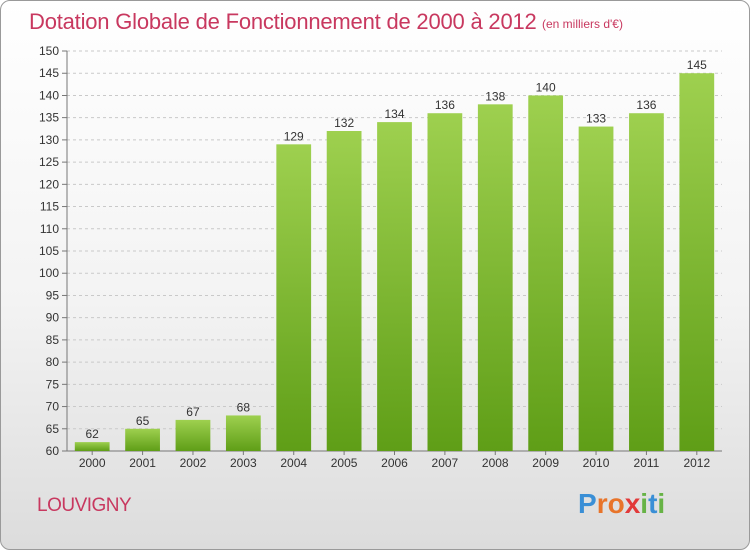  I want to click on bar-2006, so click(394, 286).